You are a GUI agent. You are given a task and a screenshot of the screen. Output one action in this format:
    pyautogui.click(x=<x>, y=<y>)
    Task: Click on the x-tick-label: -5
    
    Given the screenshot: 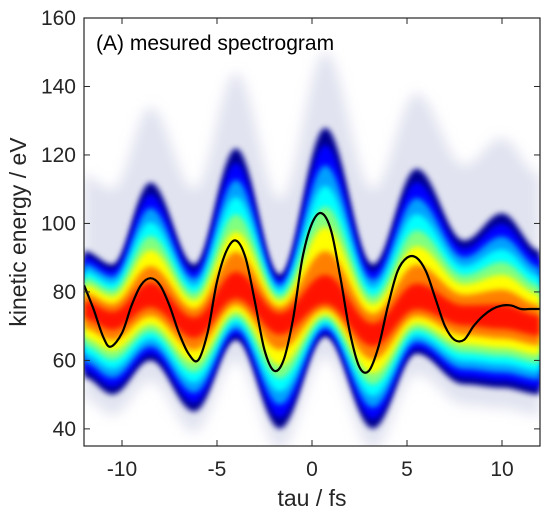 What is the action you would take?
    pyautogui.click(x=217, y=469)
    